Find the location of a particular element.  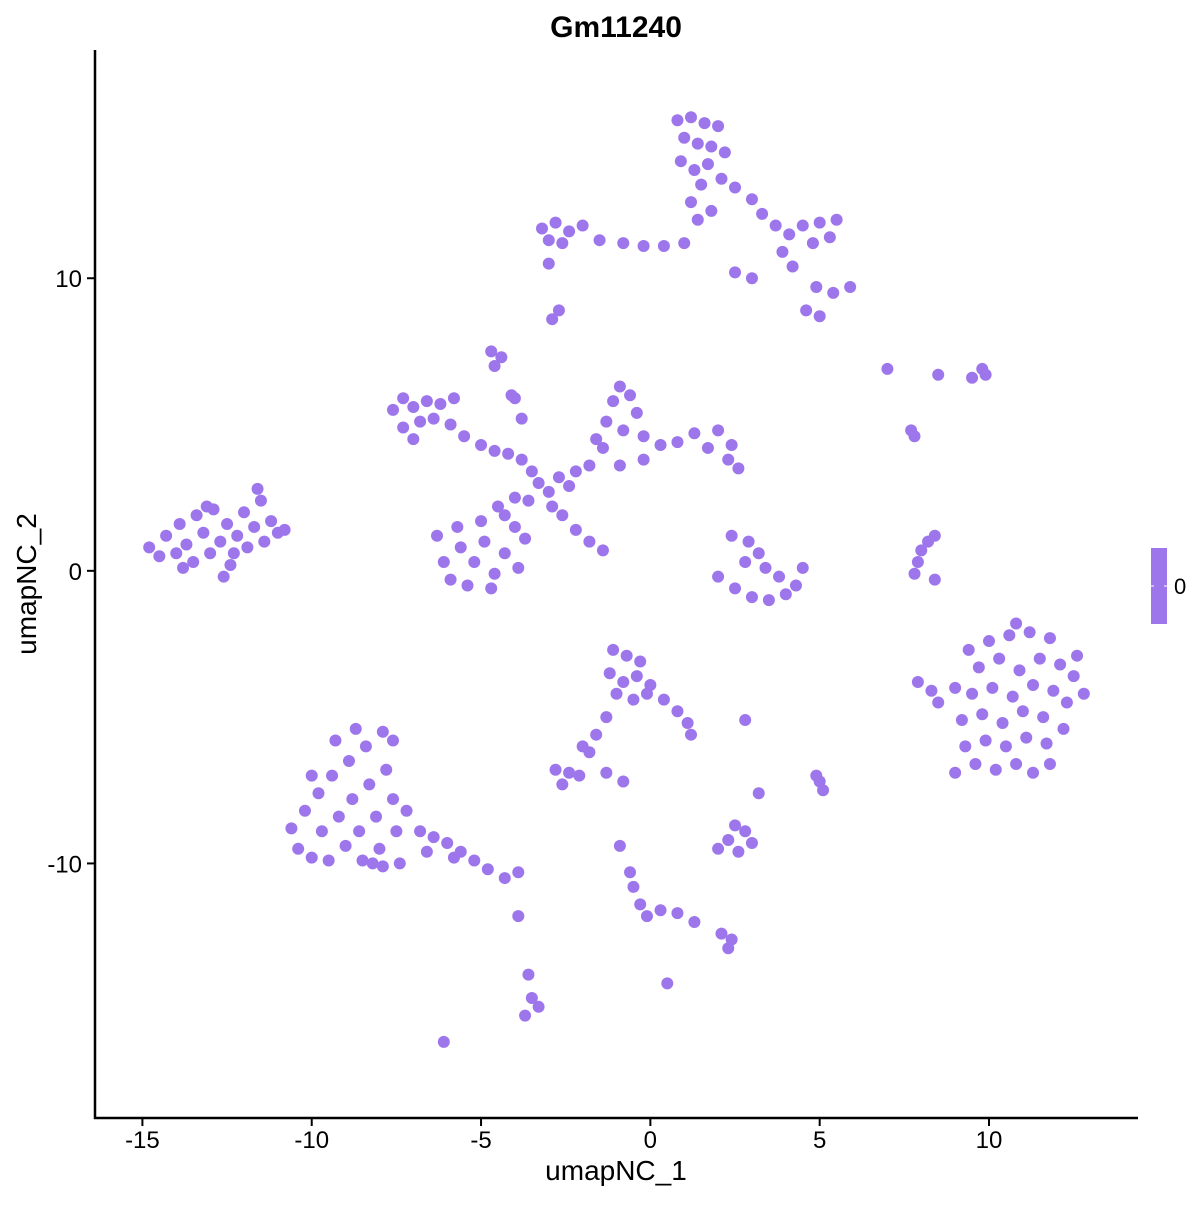

y-tick-label: 10 is located at coordinates (68, 279).